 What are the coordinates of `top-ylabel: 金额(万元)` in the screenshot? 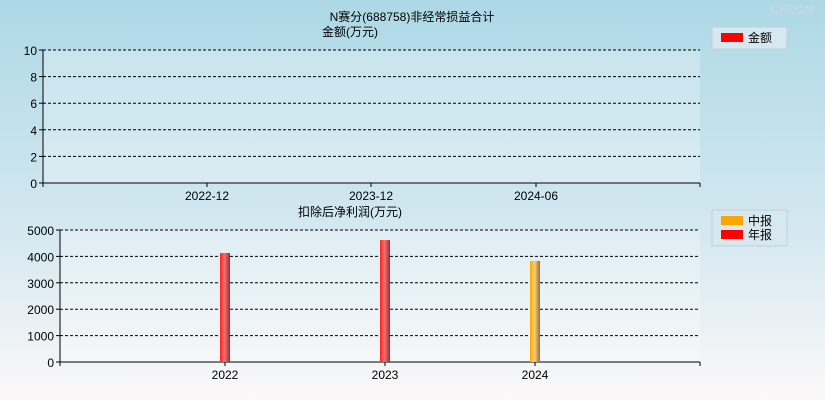 It's located at (350, 31).